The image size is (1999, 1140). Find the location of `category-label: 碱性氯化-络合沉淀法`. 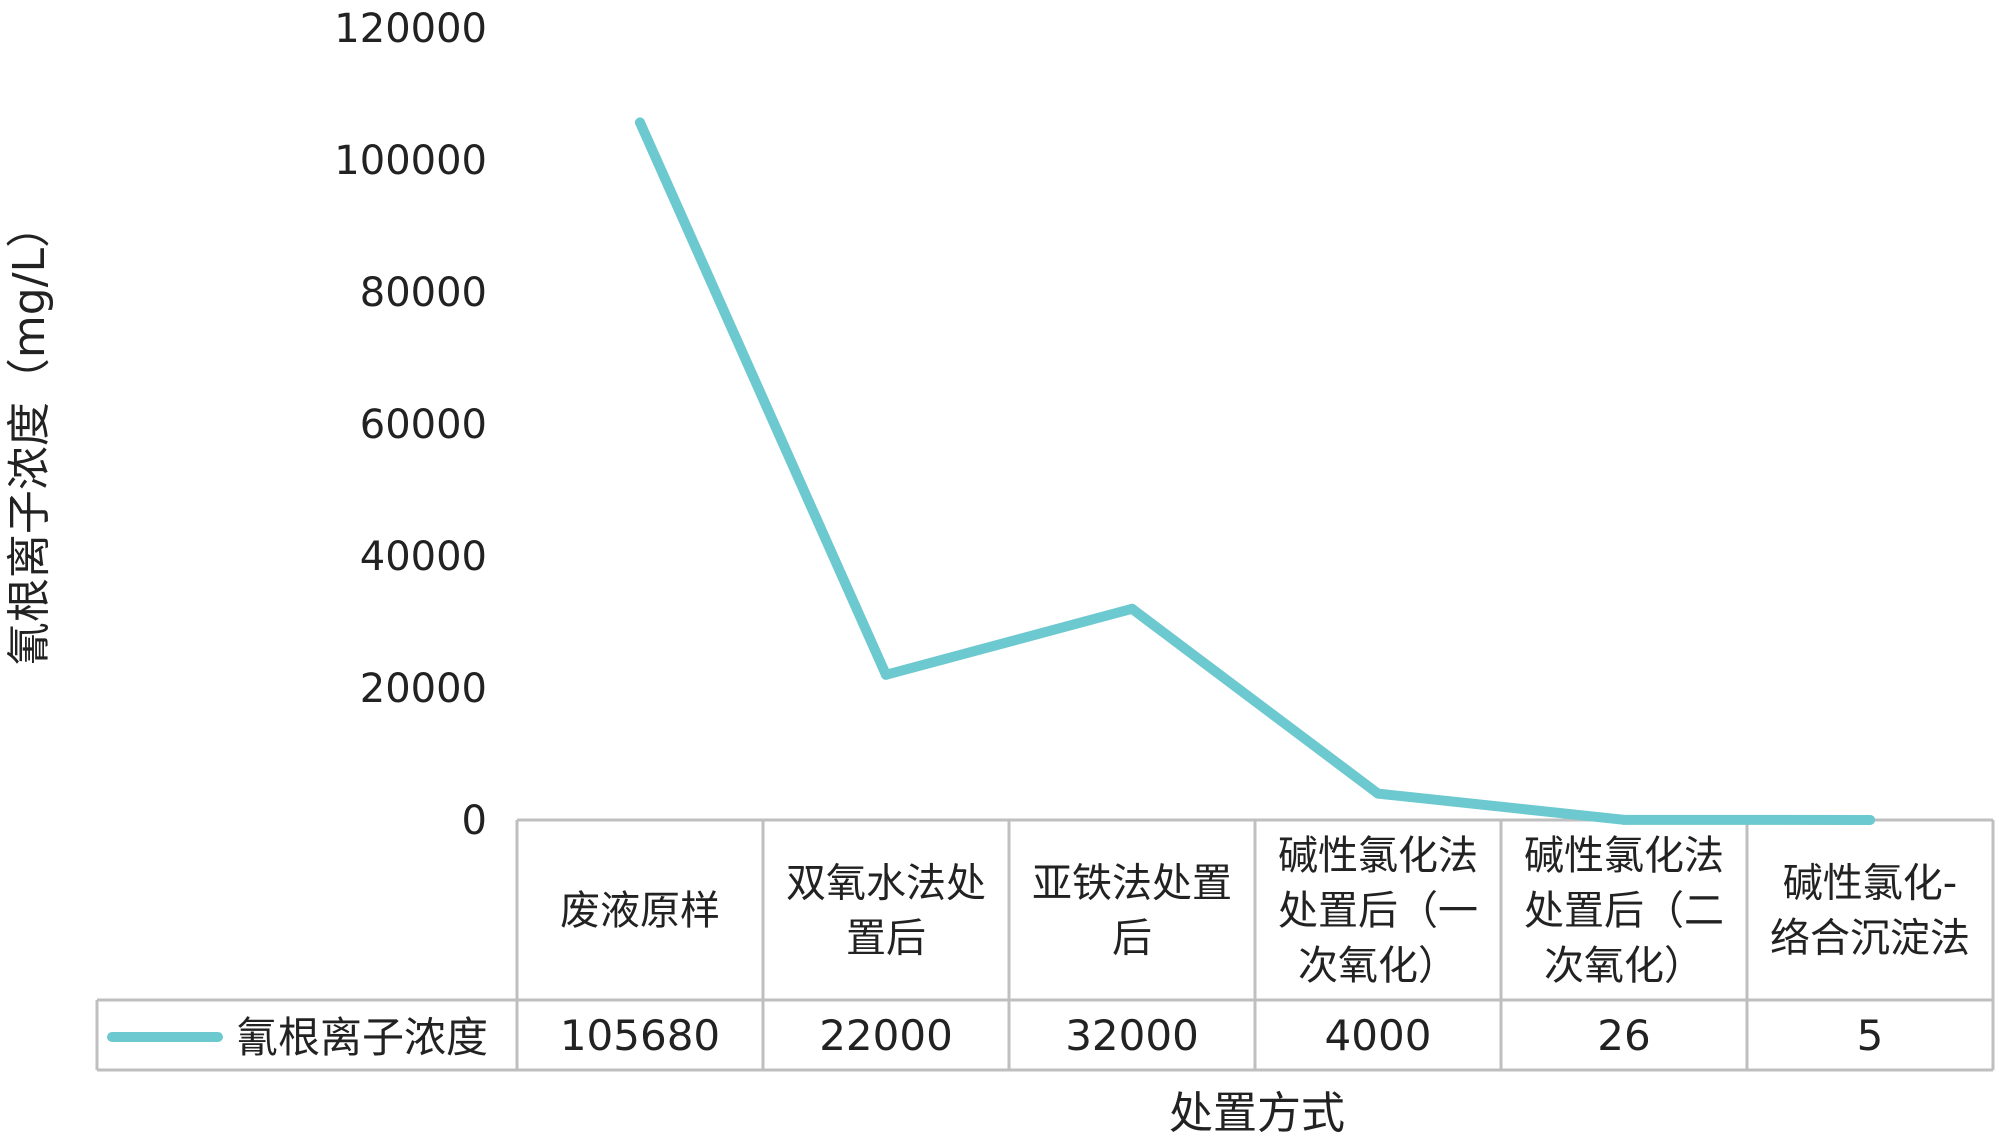

category-label: 碱性氯化-络合沉淀法 is located at coordinates (1870, 911).